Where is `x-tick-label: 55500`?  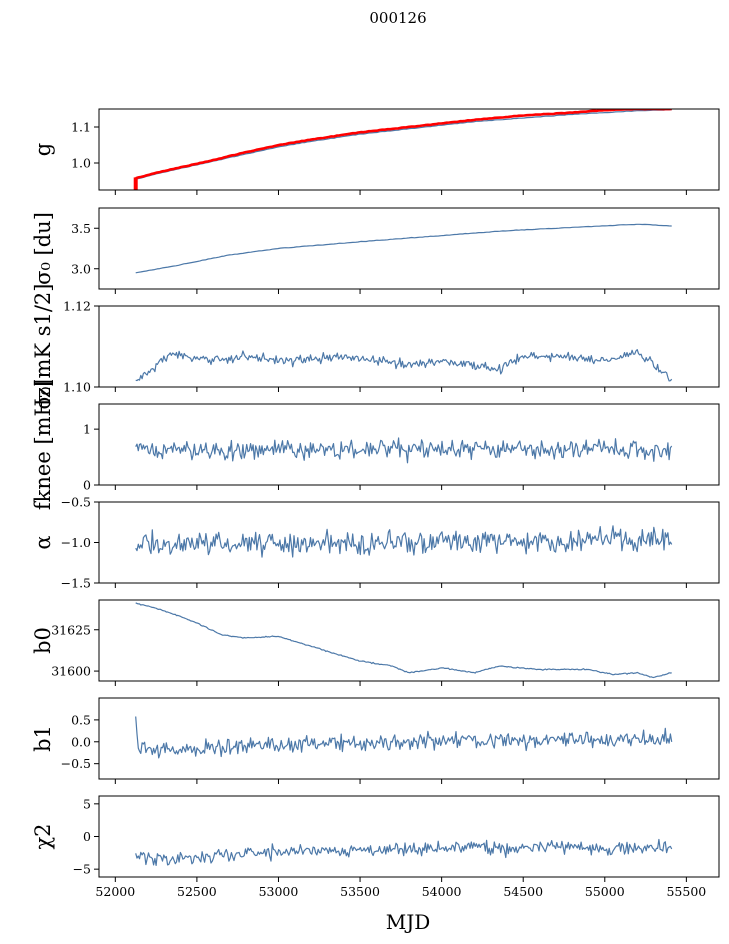
x-tick-label: 55500 is located at coordinates (686, 891).